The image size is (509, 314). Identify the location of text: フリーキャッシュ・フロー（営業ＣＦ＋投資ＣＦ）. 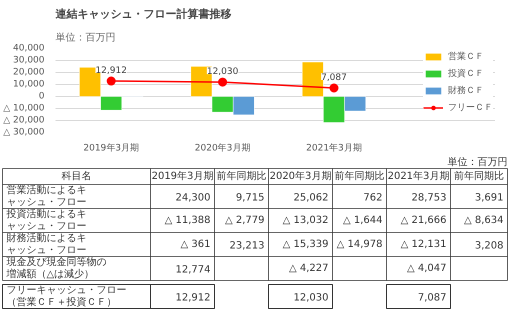
(66, 296).